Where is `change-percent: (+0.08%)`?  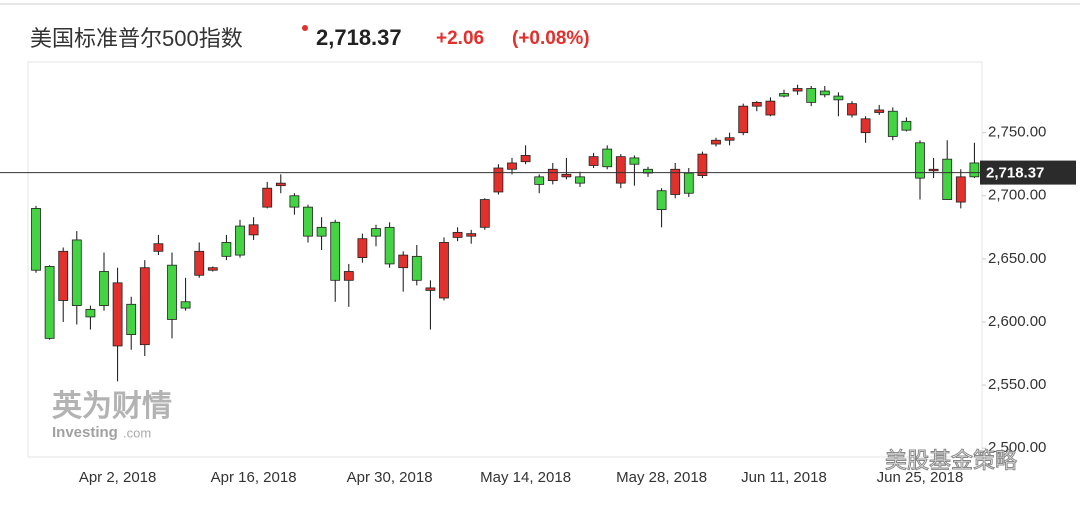
change-percent: (+0.08%) is located at coordinates (551, 38).